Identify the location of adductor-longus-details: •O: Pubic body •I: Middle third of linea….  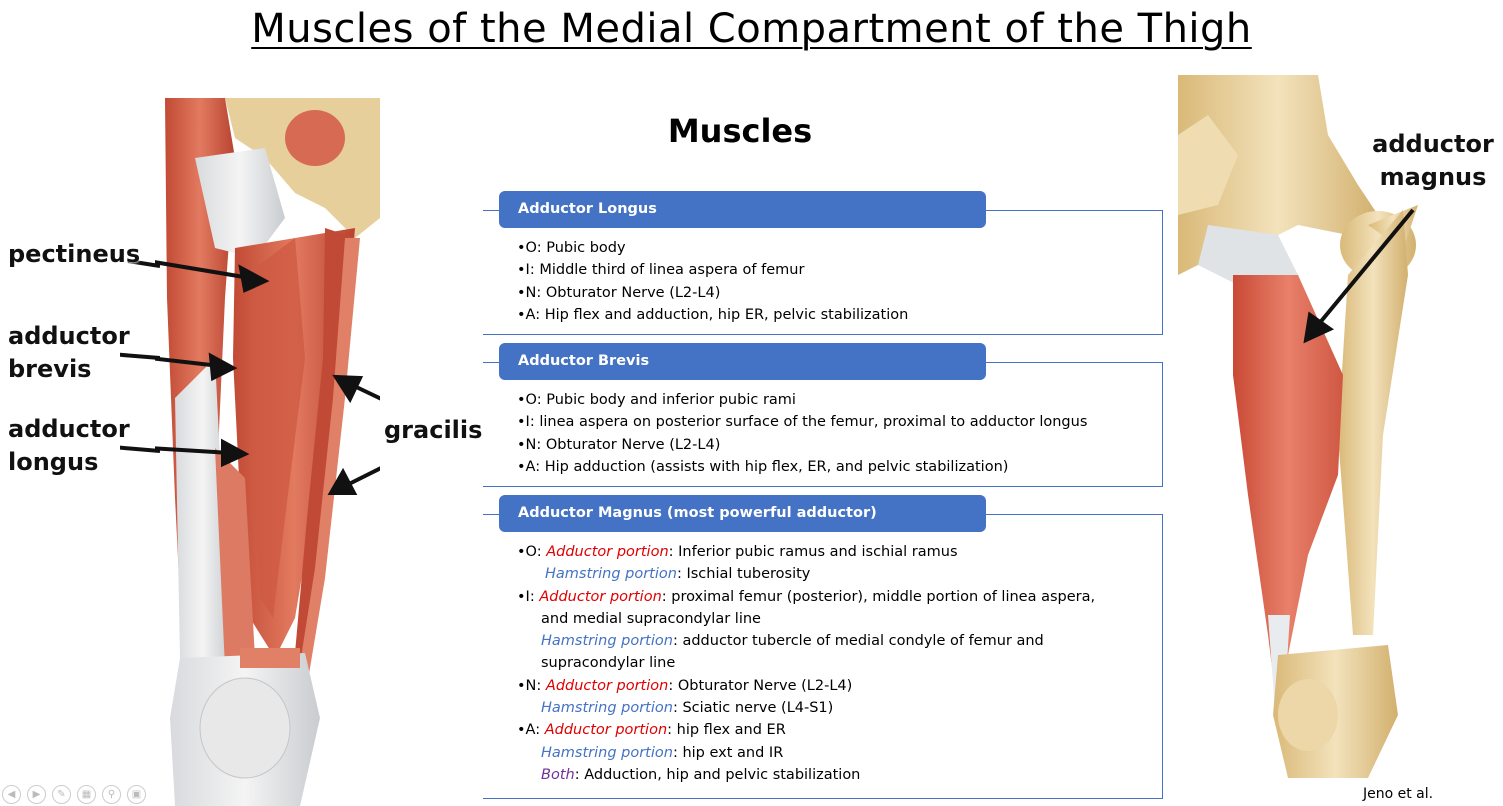
(712, 281).